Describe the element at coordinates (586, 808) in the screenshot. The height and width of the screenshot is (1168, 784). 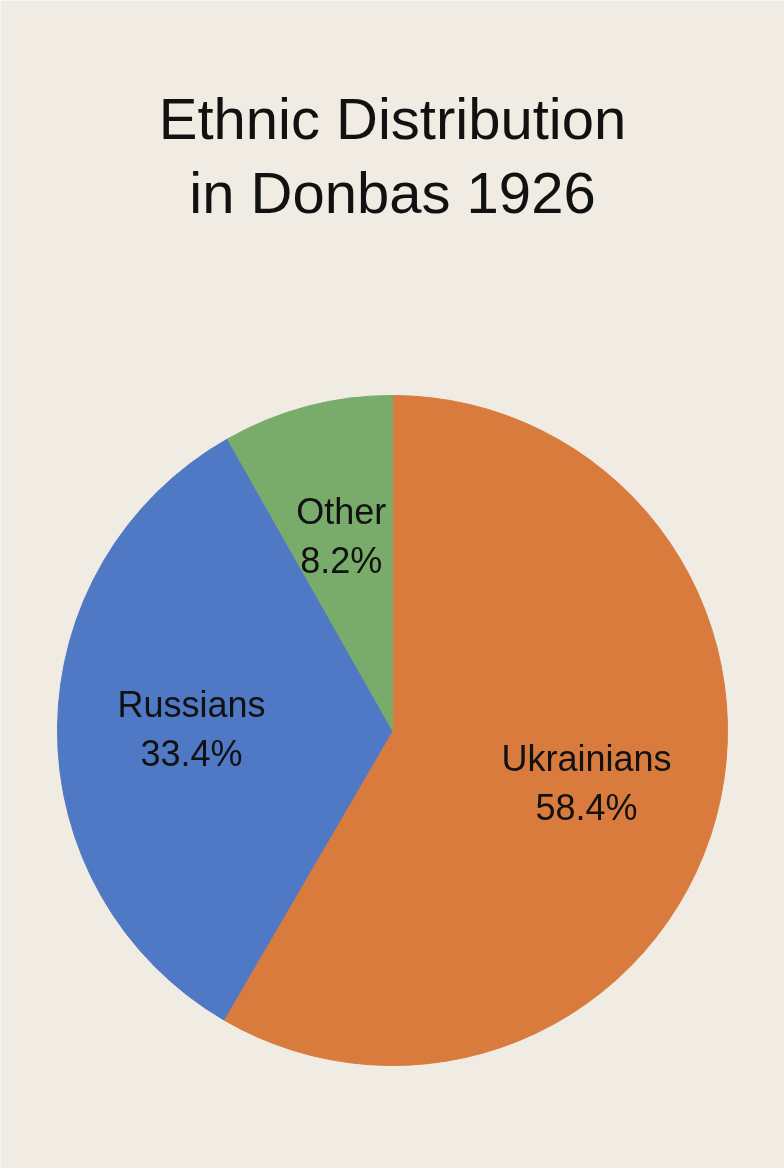
I see `data-label: 58.4%` at that location.